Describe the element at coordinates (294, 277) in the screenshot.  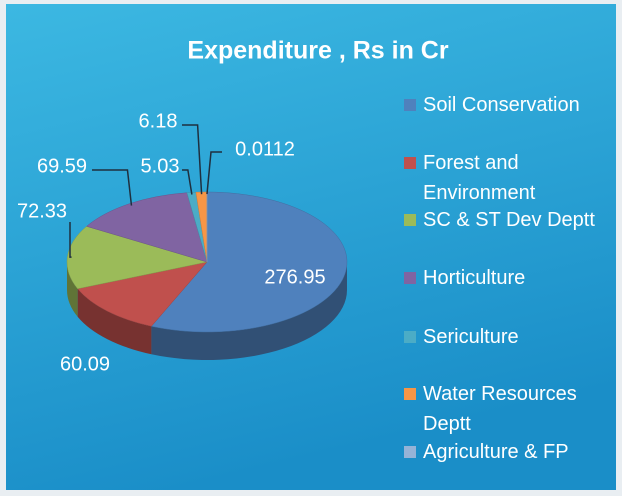
I see `data-label: 276.95` at that location.